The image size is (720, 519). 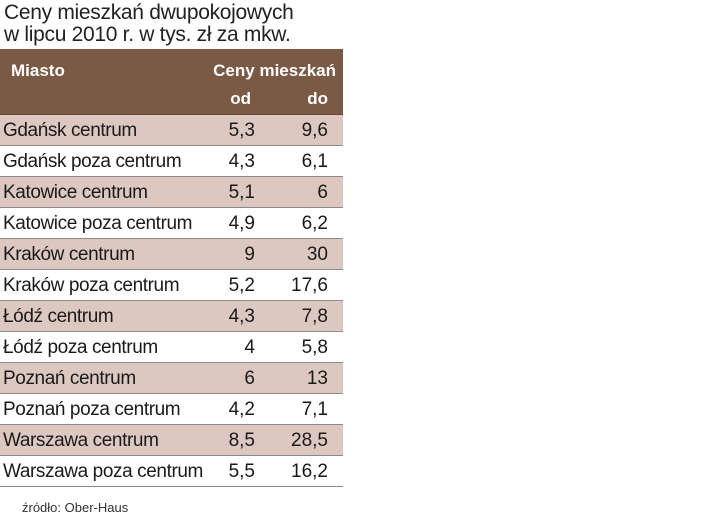 I want to click on chart-title-line-1: Ceny mieszkań dwupokojowych, so click(x=149, y=12).